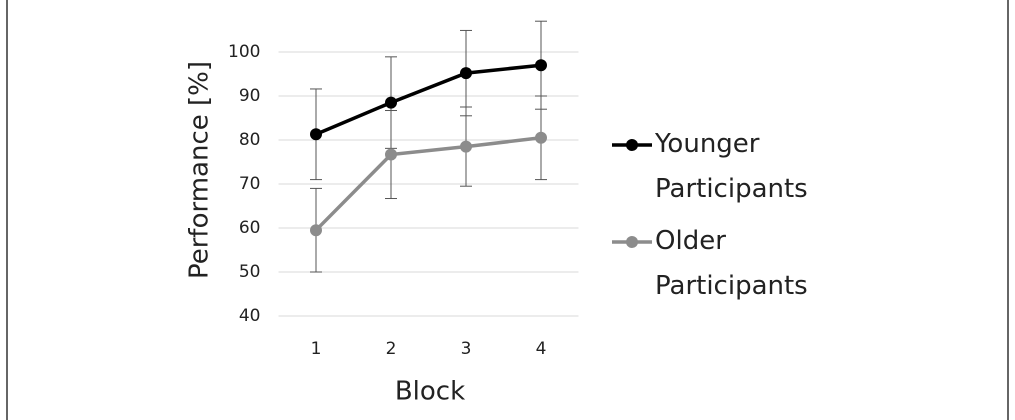  Describe the element at coordinates (250, 316) in the screenshot. I see `y-tick-label: 40` at that location.